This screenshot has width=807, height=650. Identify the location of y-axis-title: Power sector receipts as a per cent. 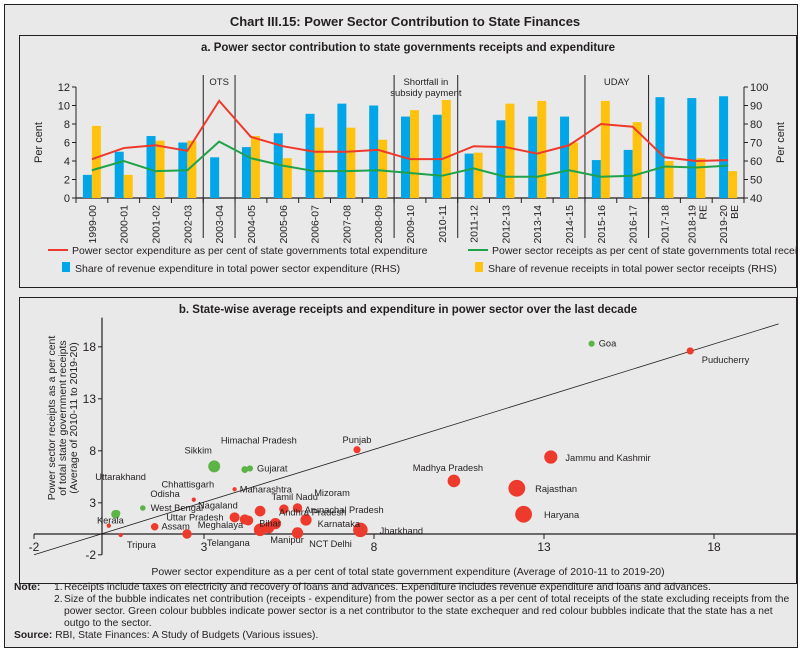
(52, 418).